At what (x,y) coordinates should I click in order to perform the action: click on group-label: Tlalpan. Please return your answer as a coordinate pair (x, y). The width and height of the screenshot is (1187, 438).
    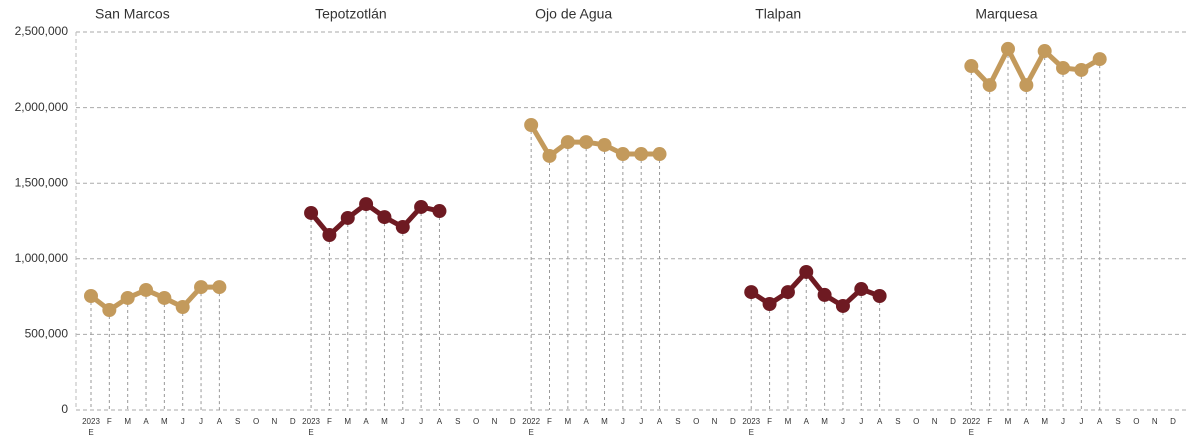
    Looking at the image, I should click on (778, 14).